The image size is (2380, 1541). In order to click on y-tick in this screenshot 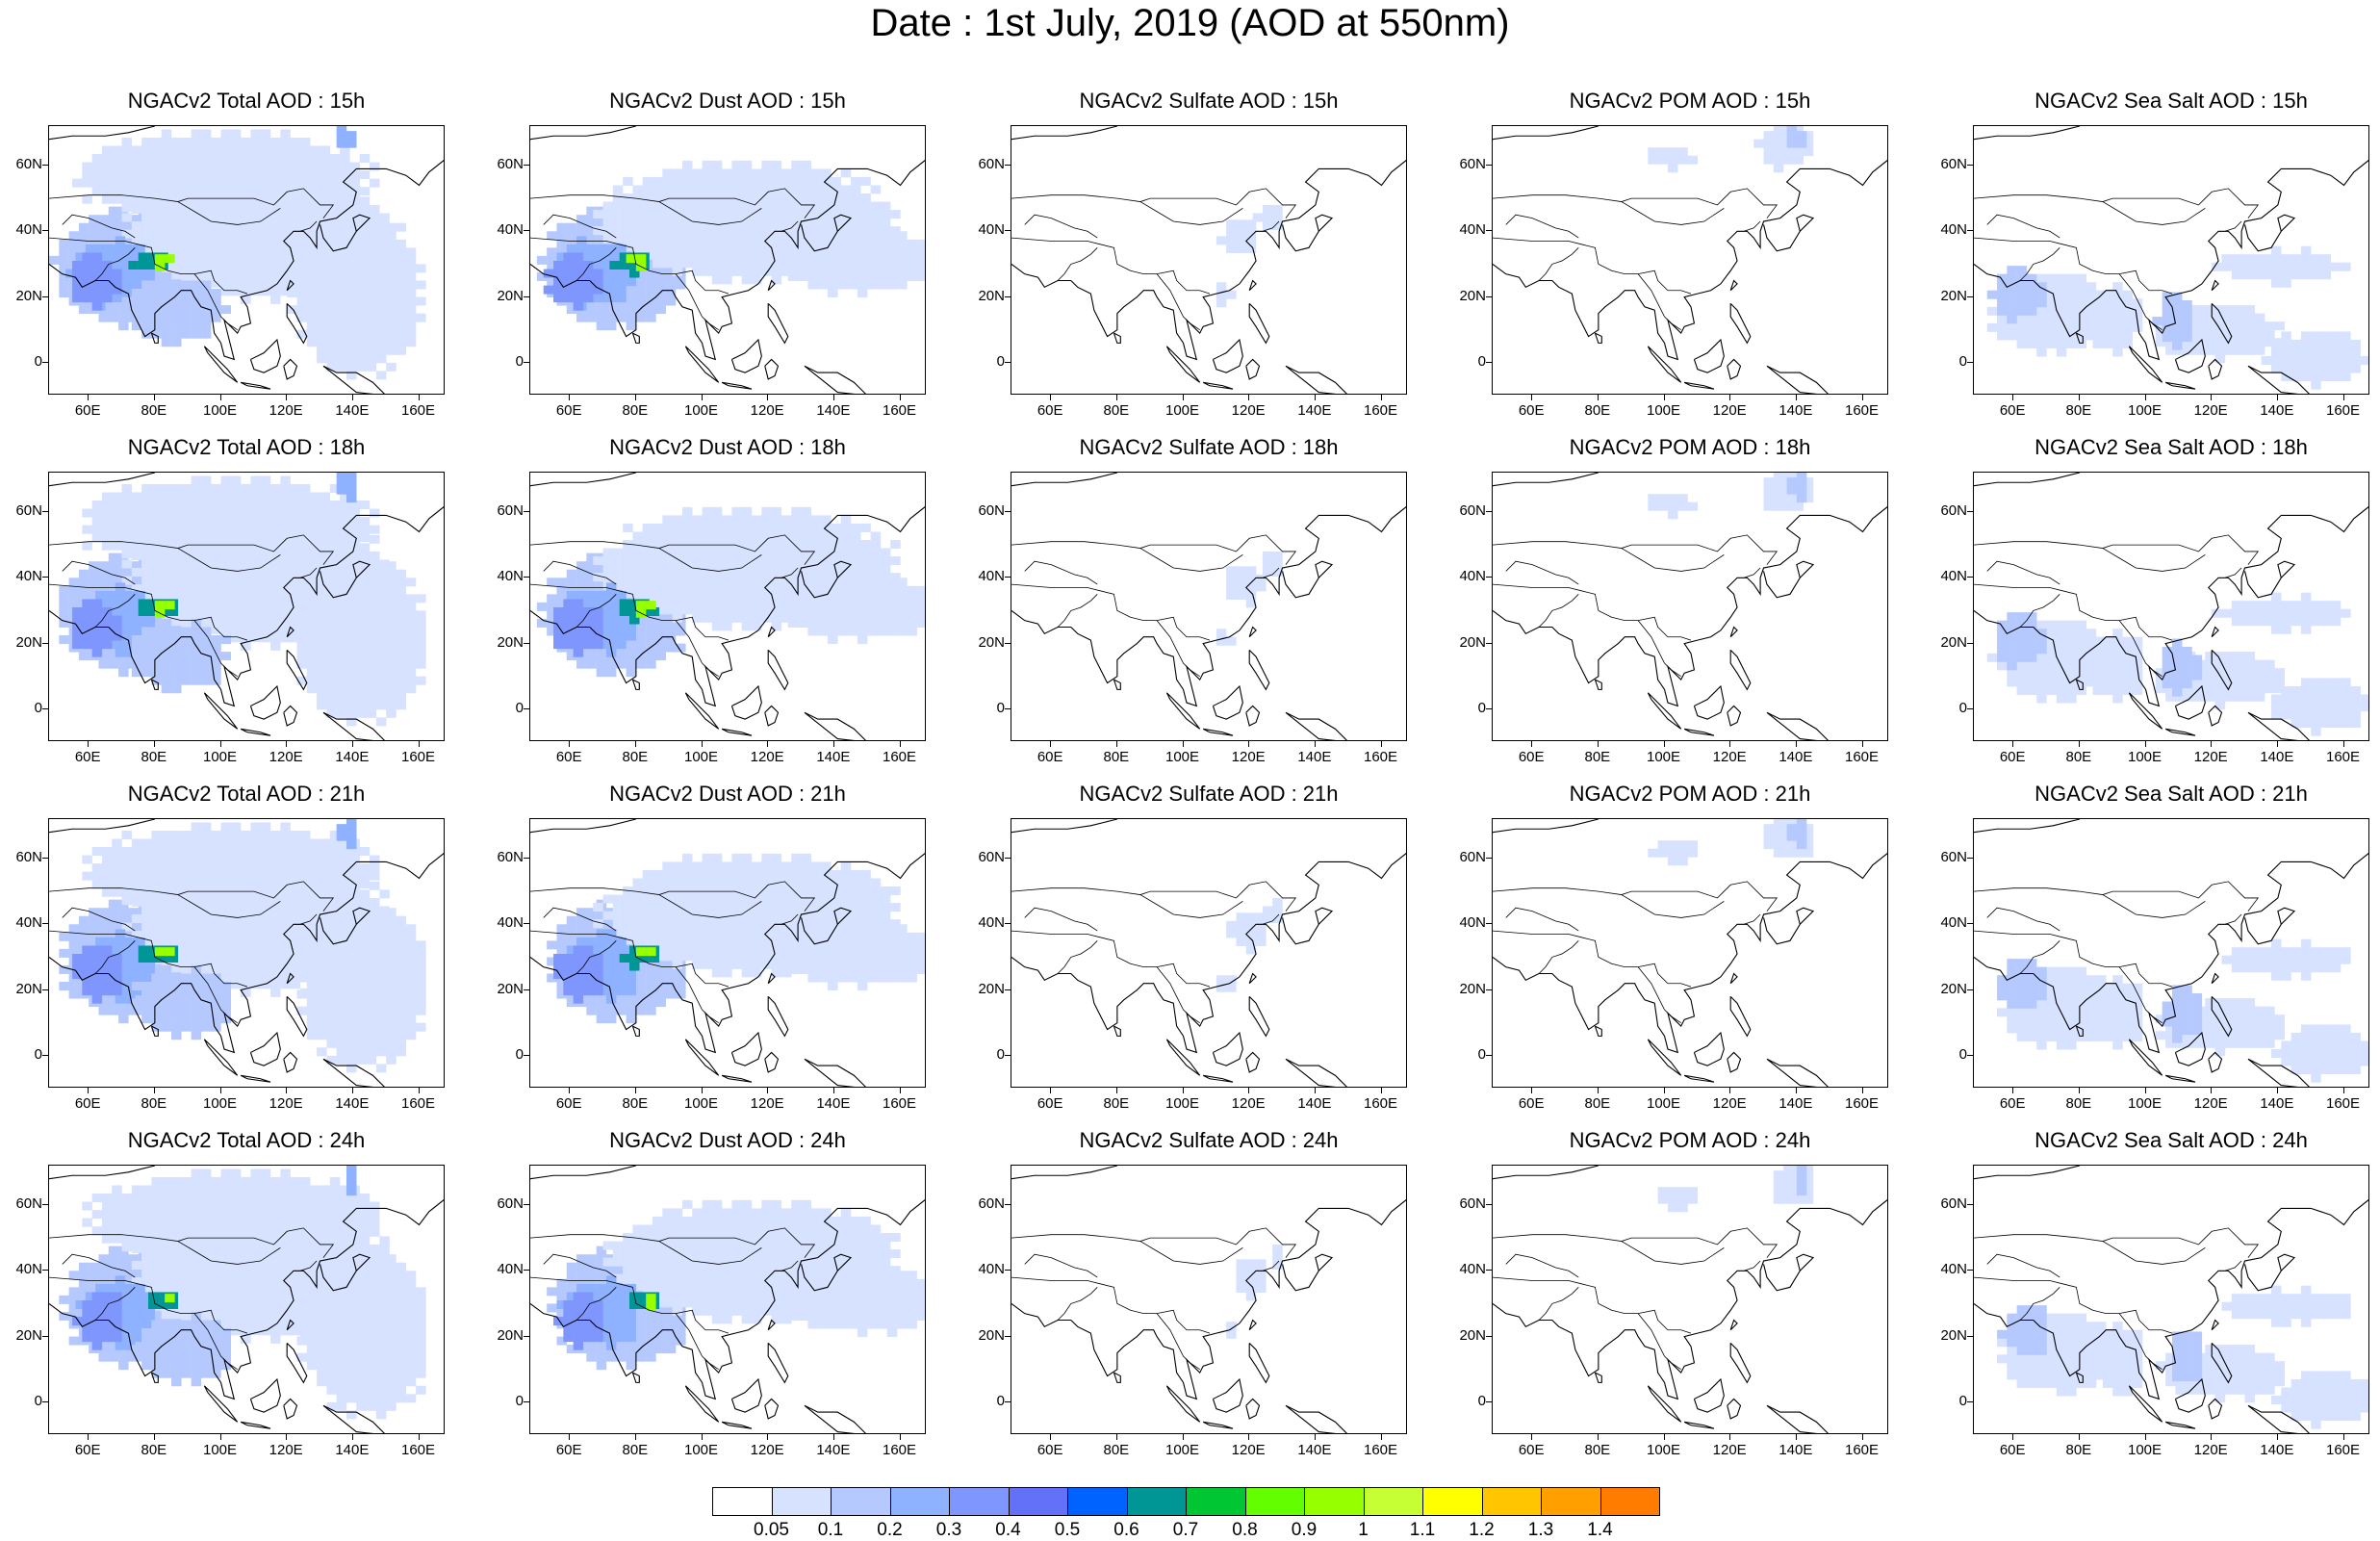, I will do `click(45, 165)`.